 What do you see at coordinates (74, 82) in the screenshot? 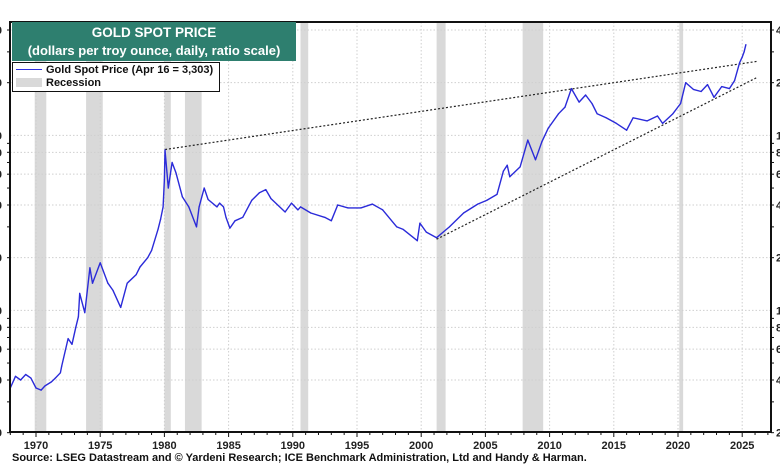
I see `legend-label-recession: Recession` at bounding box center [74, 82].